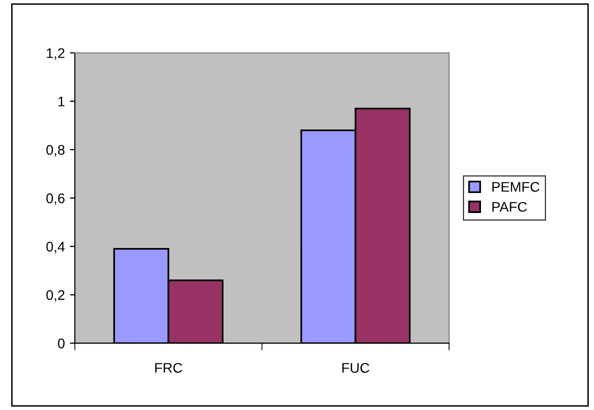 The width and height of the screenshot is (594, 410). I want to click on legend-label: PAFC, so click(509, 207).